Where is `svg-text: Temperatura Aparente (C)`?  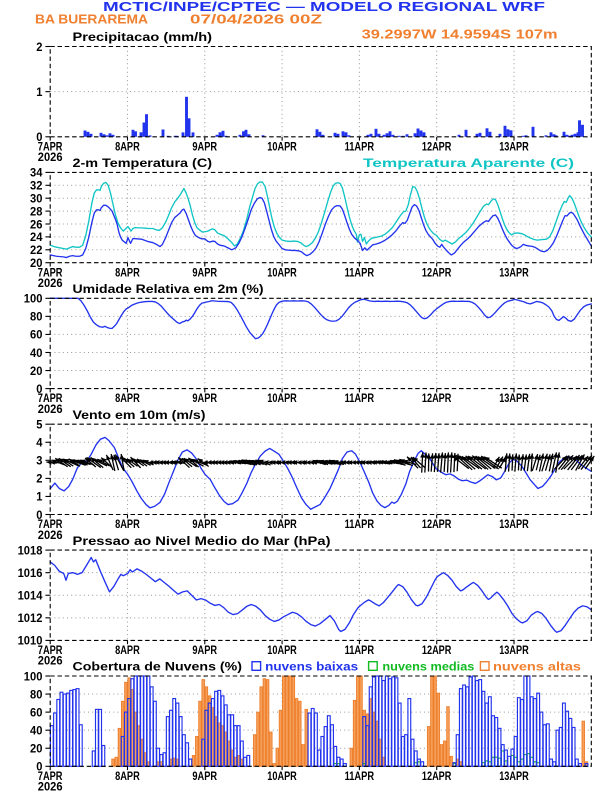 svg-text: Temperatura Aparente (C) is located at coordinates (468, 163).